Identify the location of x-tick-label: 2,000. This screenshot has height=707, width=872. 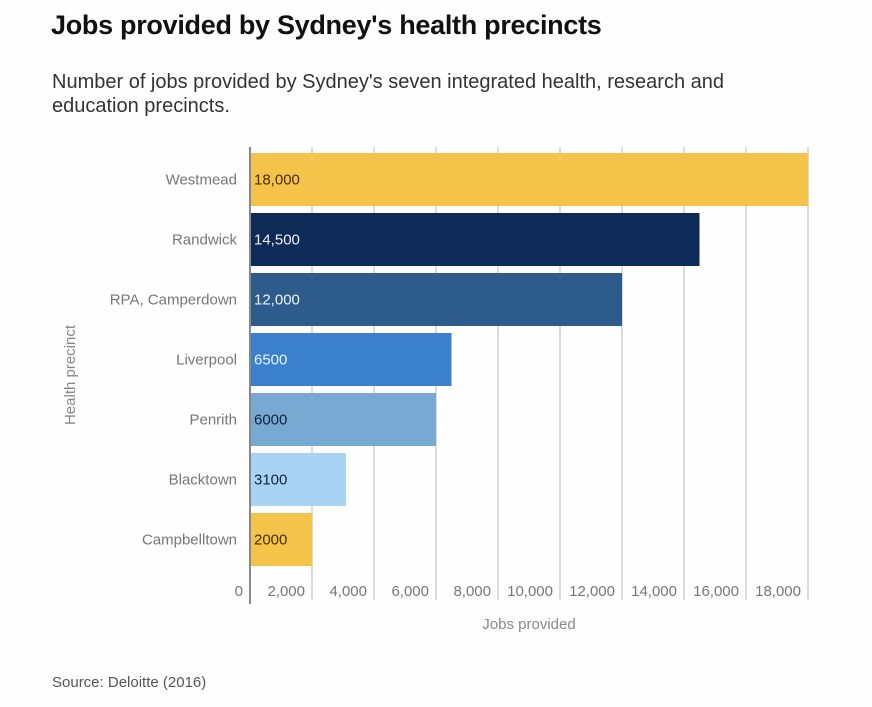
(286, 591).